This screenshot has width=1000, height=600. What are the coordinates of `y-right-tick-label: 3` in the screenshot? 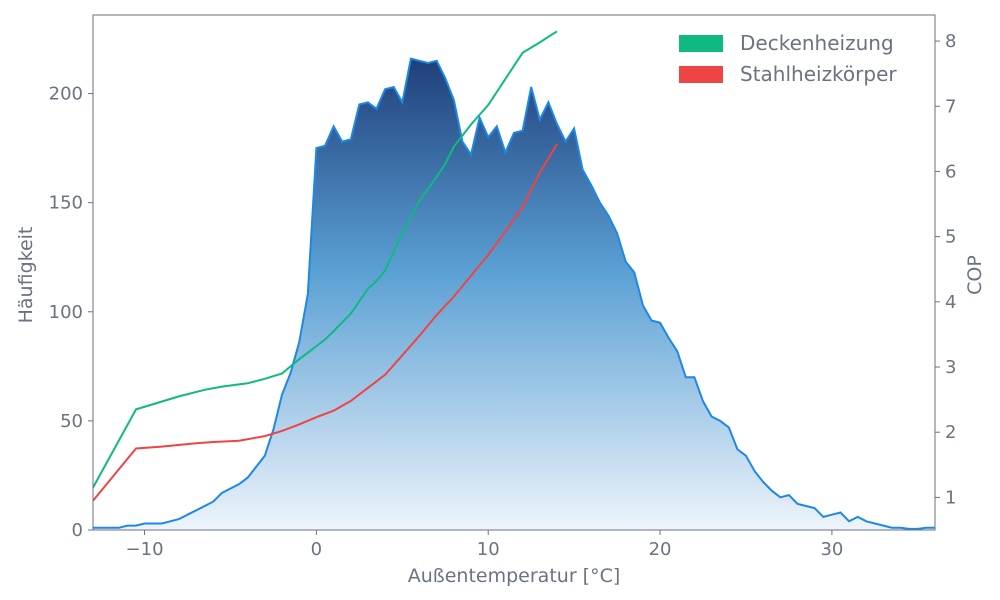 It's located at (950, 367).